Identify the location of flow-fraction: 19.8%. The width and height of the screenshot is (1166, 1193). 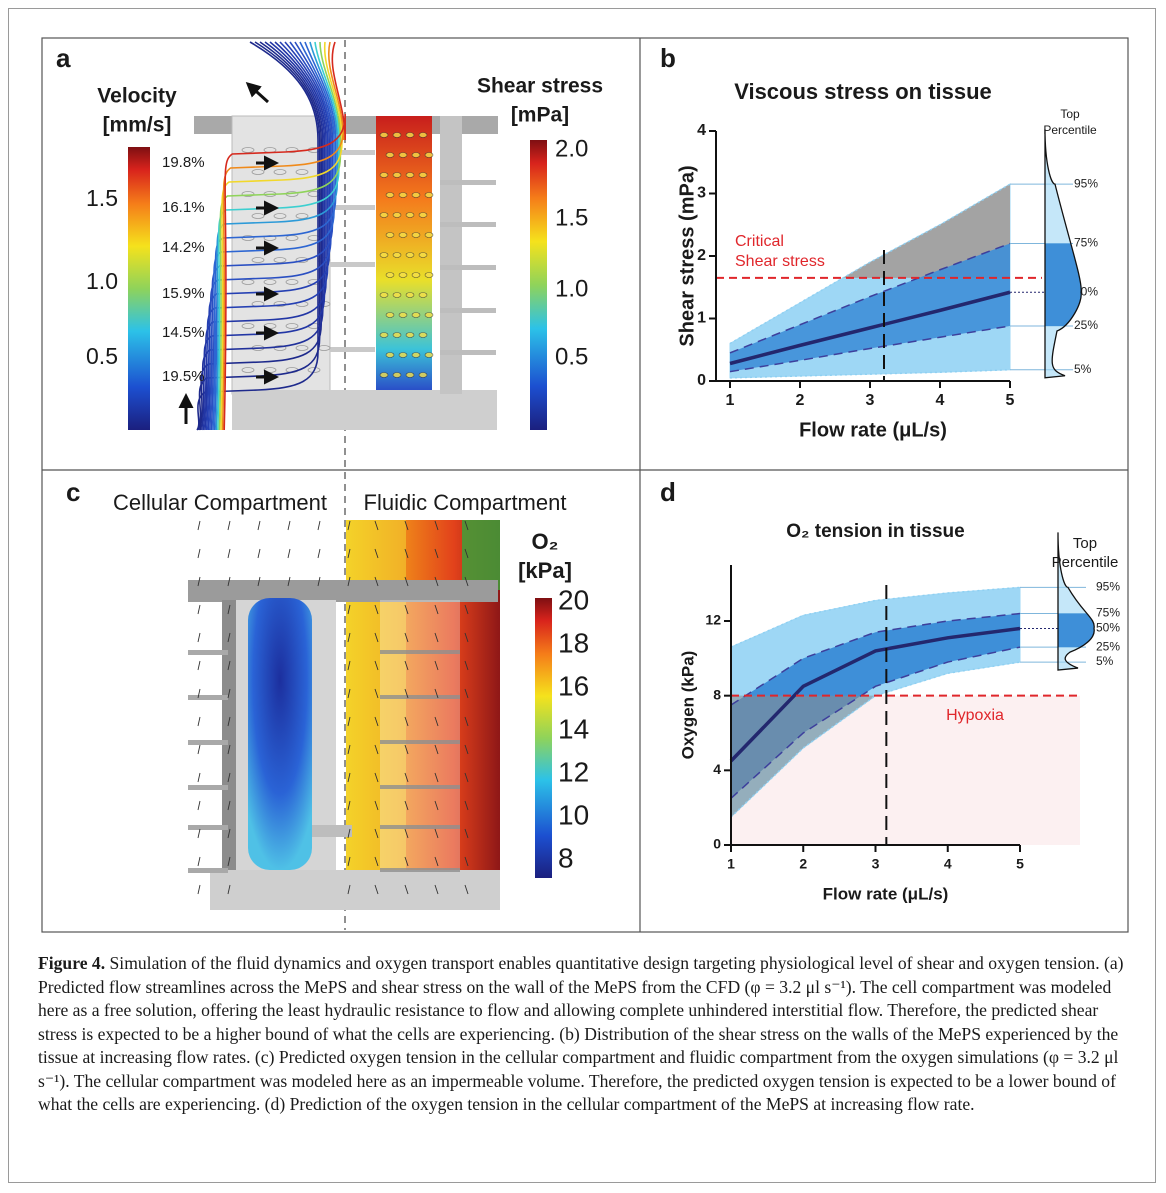
(183, 162).